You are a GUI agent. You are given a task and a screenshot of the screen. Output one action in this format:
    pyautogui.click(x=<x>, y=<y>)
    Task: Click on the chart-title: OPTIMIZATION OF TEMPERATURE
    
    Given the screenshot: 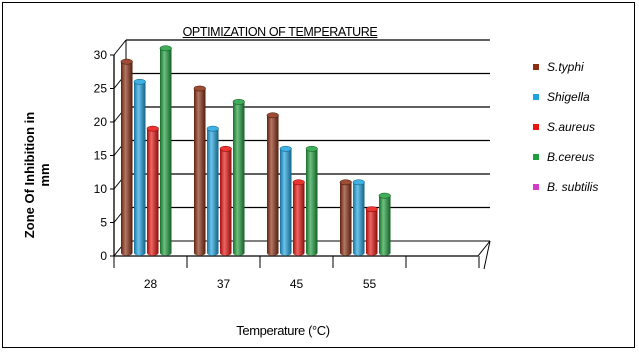 What is the action you would take?
    pyautogui.click(x=280, y=32)
    